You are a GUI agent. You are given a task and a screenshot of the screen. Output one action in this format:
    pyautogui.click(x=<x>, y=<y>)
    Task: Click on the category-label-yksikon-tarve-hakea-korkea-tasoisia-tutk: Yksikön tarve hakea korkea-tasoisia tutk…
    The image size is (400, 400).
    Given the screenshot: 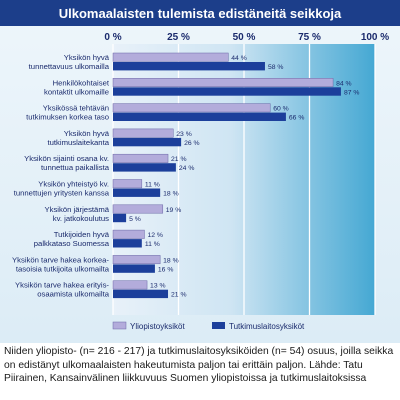 What is the action you would take?
    pyautogui.click(x=61, y=264)
    